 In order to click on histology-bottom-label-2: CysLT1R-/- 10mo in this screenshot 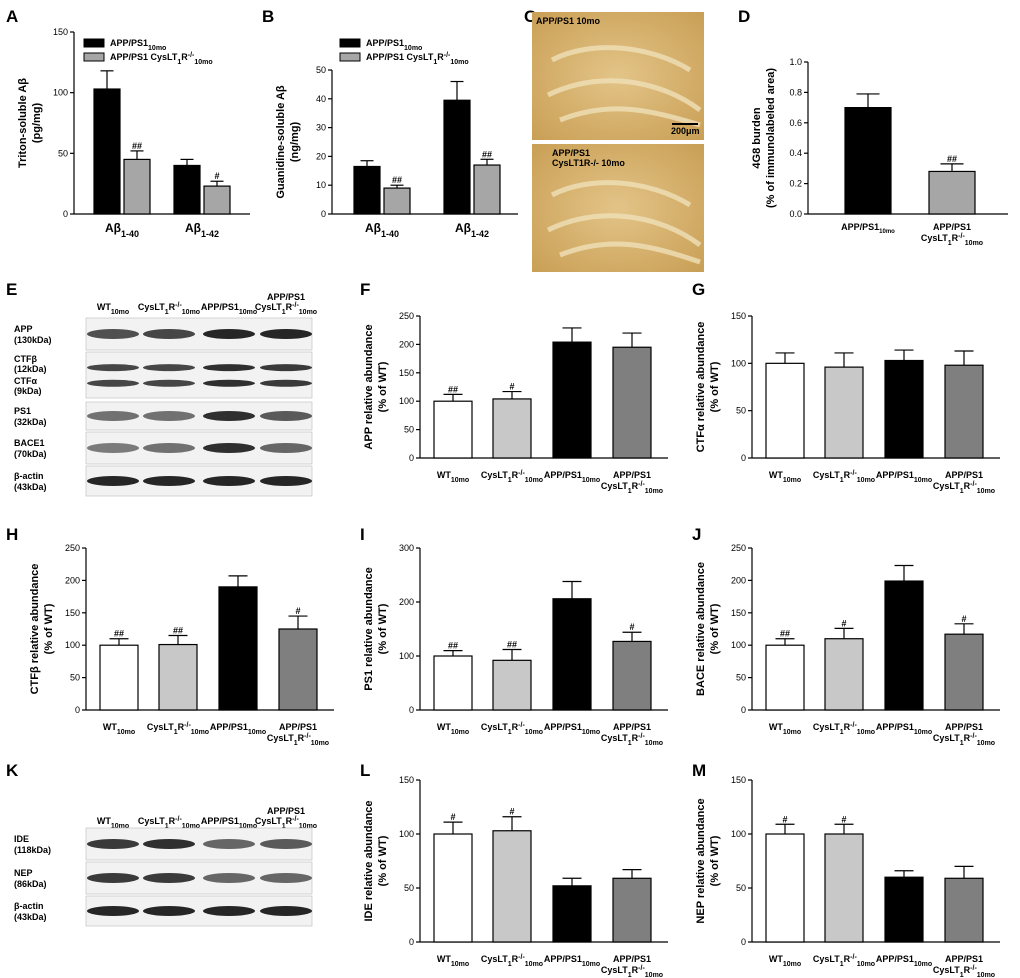, I will do `click(588, 163)`.